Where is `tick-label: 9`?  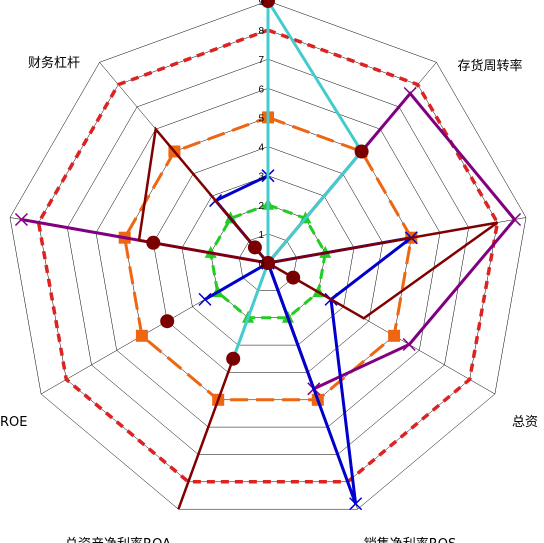
tick-label: 9 is located at coordinates (261, 4).